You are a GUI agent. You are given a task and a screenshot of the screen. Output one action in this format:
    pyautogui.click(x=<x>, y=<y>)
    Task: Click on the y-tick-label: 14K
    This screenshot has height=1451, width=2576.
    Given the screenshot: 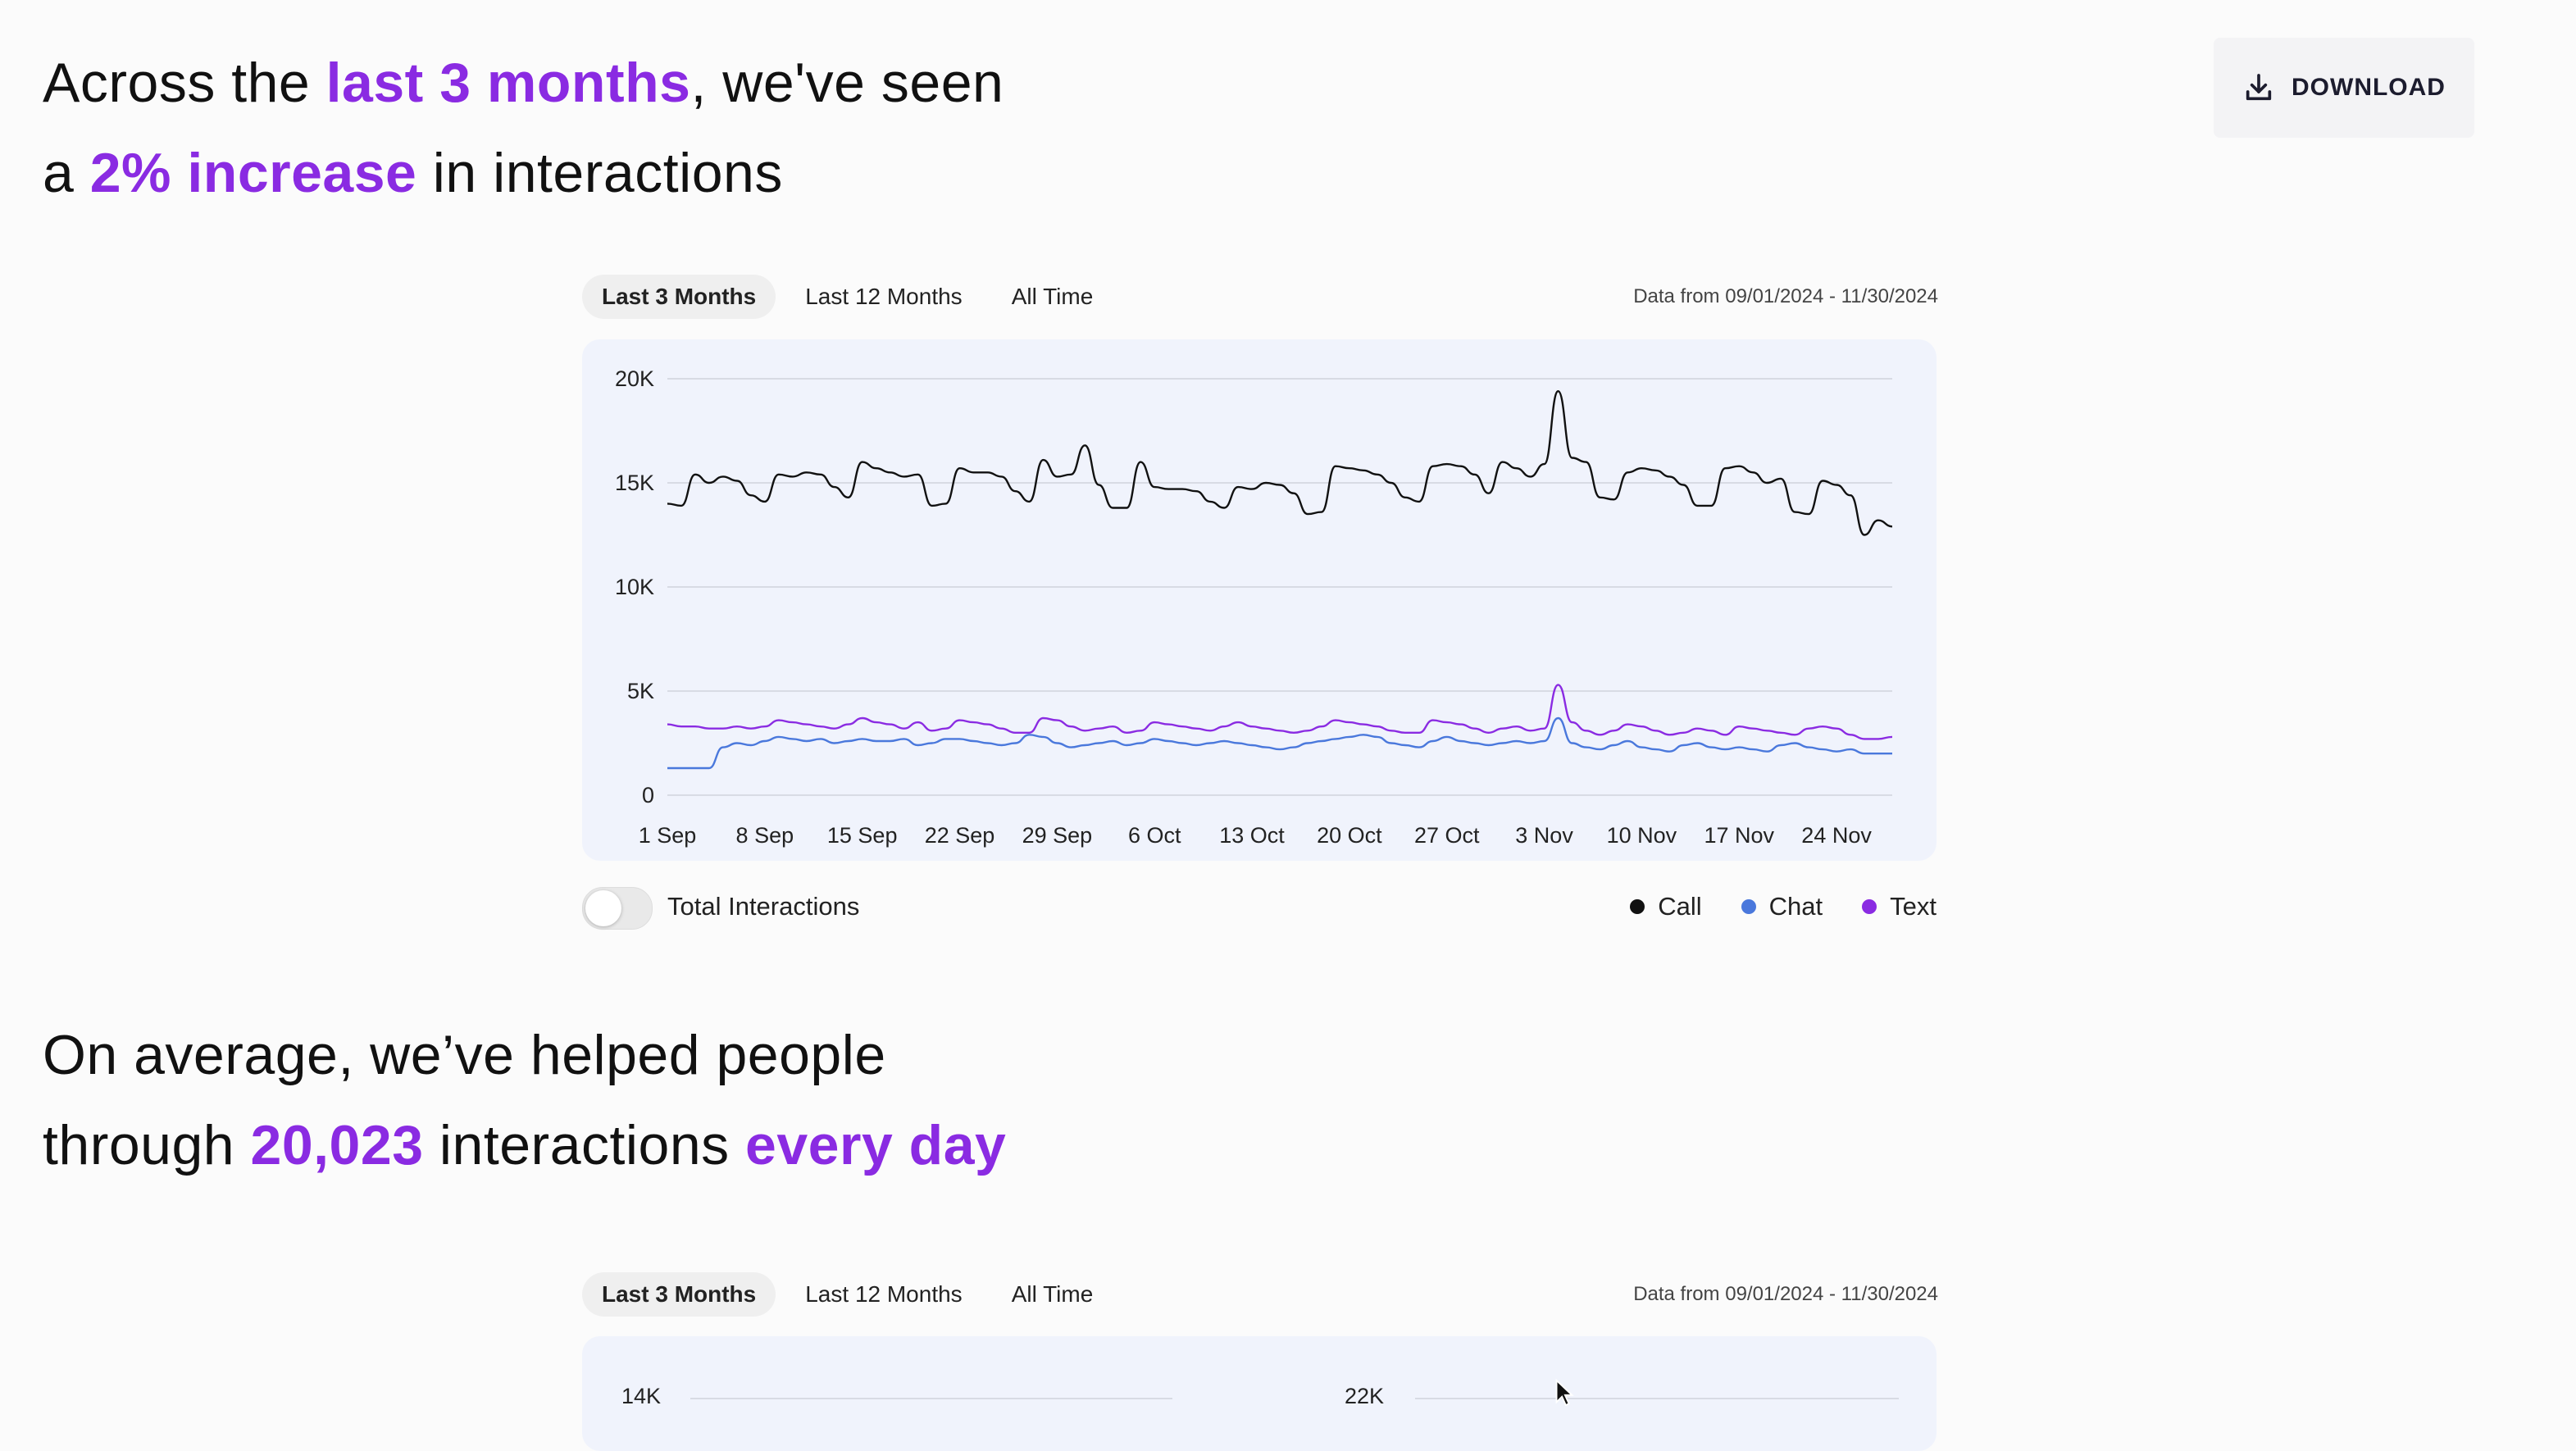 What is the action you would take?
    pyautogui.click(x=641, y=1396)
    